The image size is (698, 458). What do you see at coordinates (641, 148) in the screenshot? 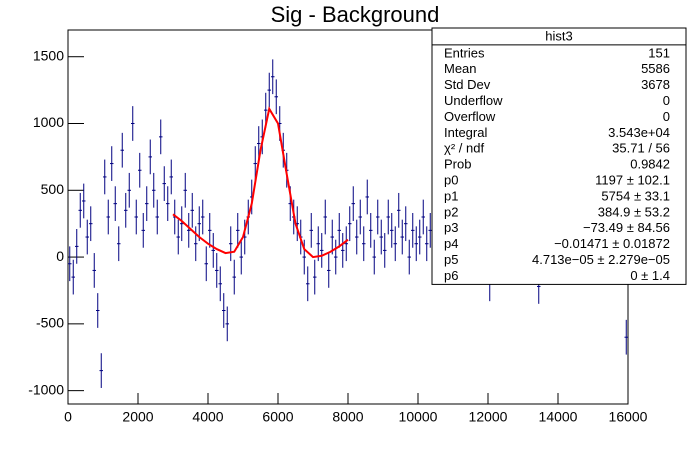
I see `stats-value: 35.71 / 56` at bounding box center [641, 148].